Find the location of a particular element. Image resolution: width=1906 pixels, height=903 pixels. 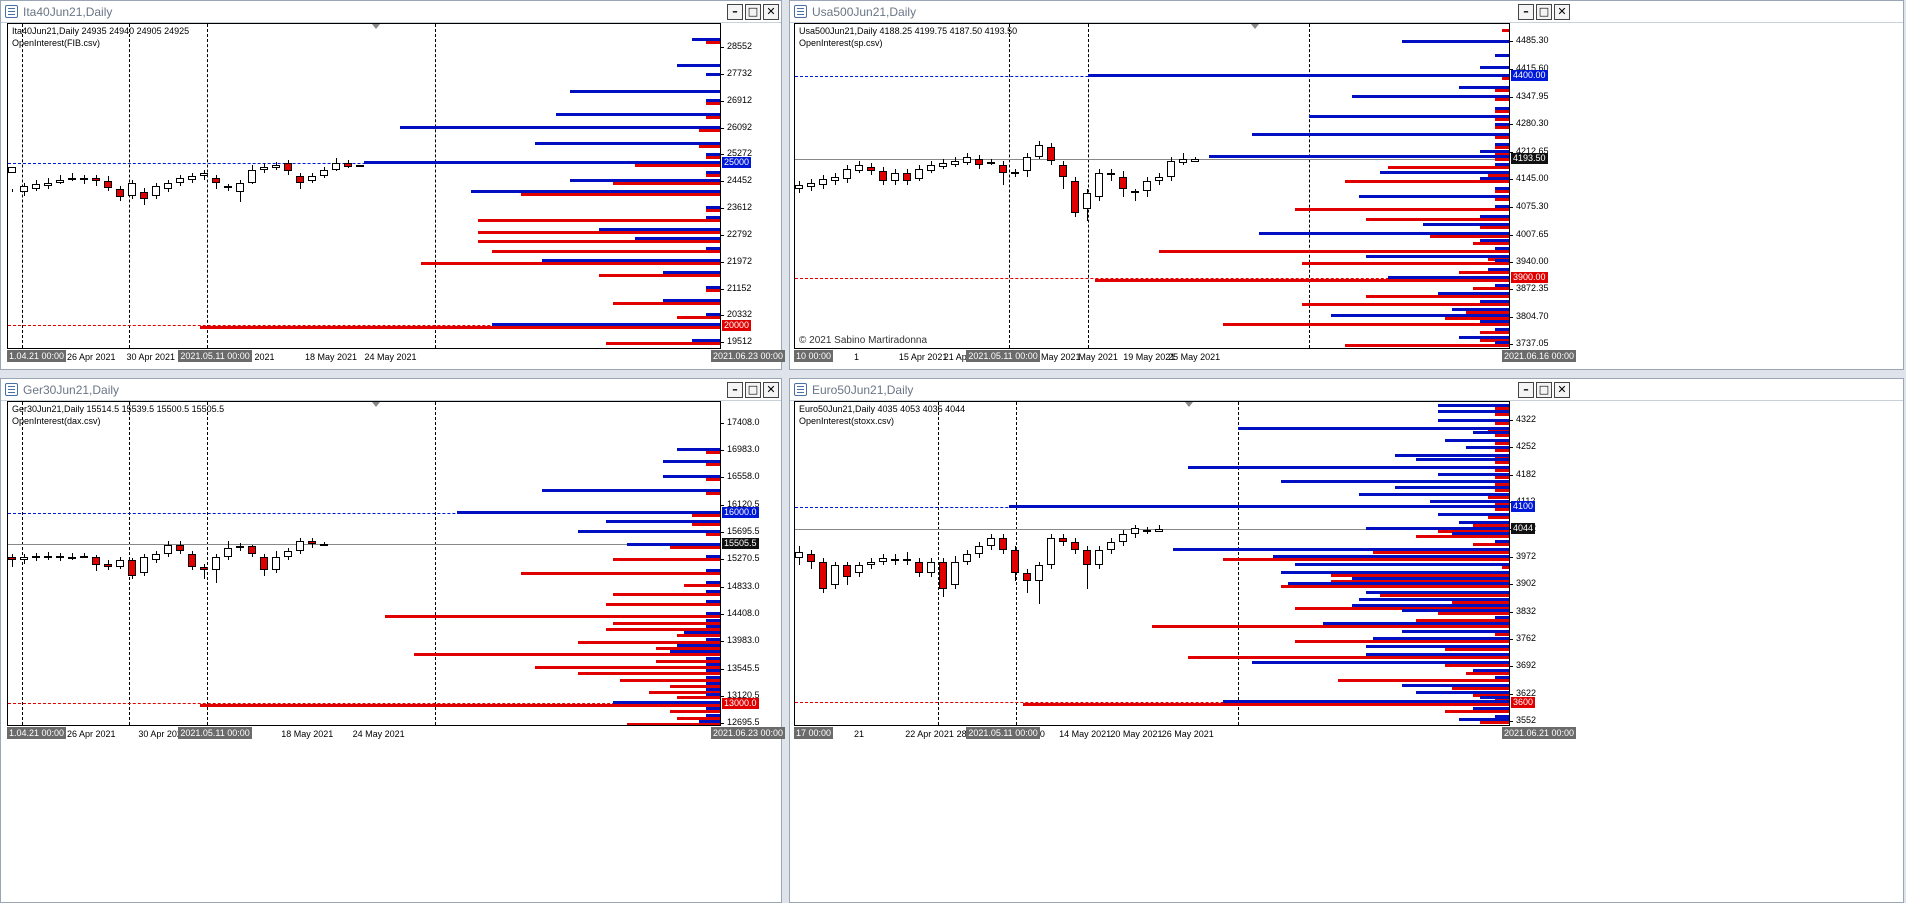

window-titlebar: Ita40Jun21,Daily – □ ✕ is located at coordinates (391, 12).